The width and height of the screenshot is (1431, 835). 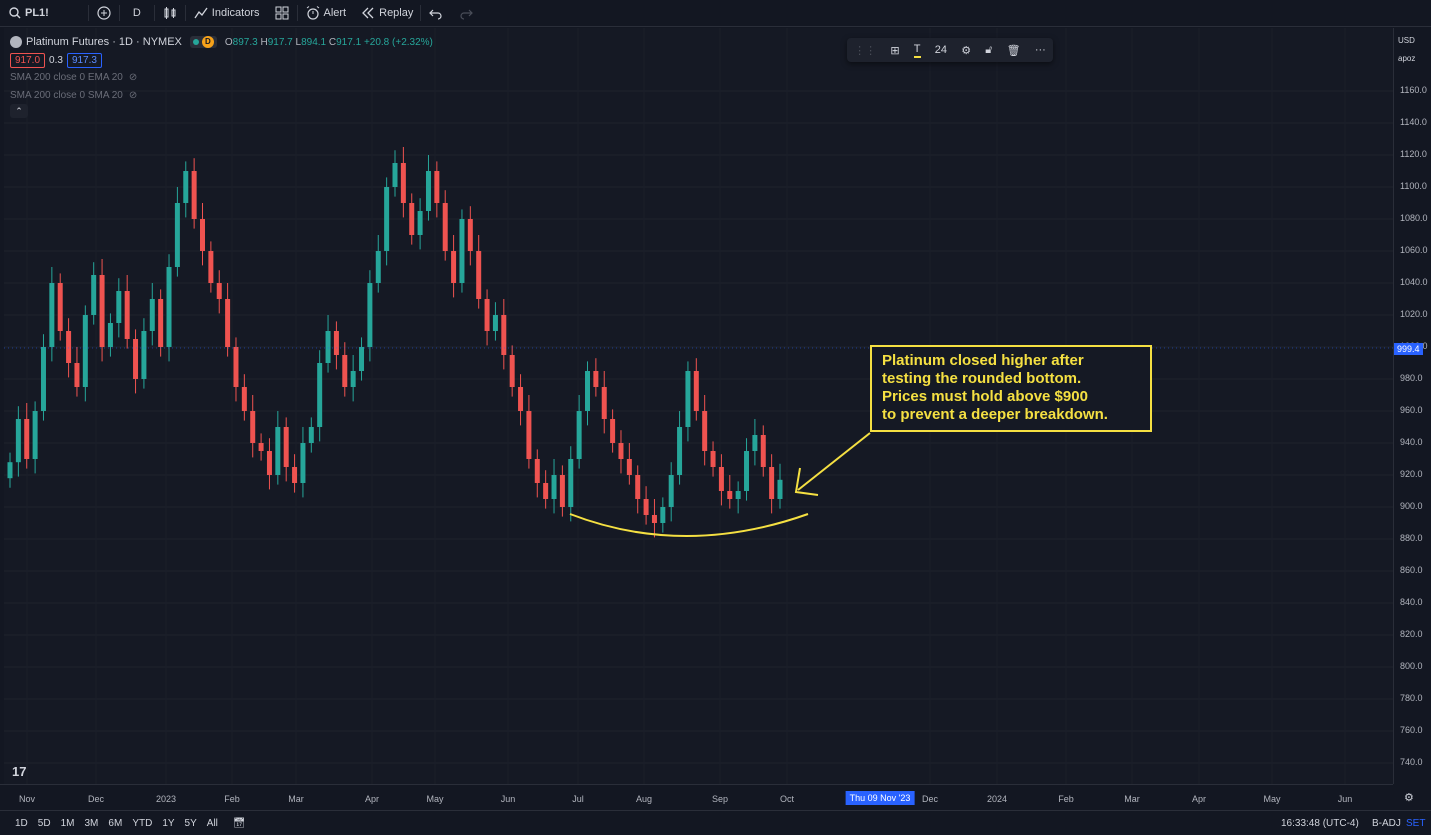 What do you see at coordinates (1407, 58) in the screenshot?
I see `scale-mode-button: apoz` at bounding box center [1407, 58].